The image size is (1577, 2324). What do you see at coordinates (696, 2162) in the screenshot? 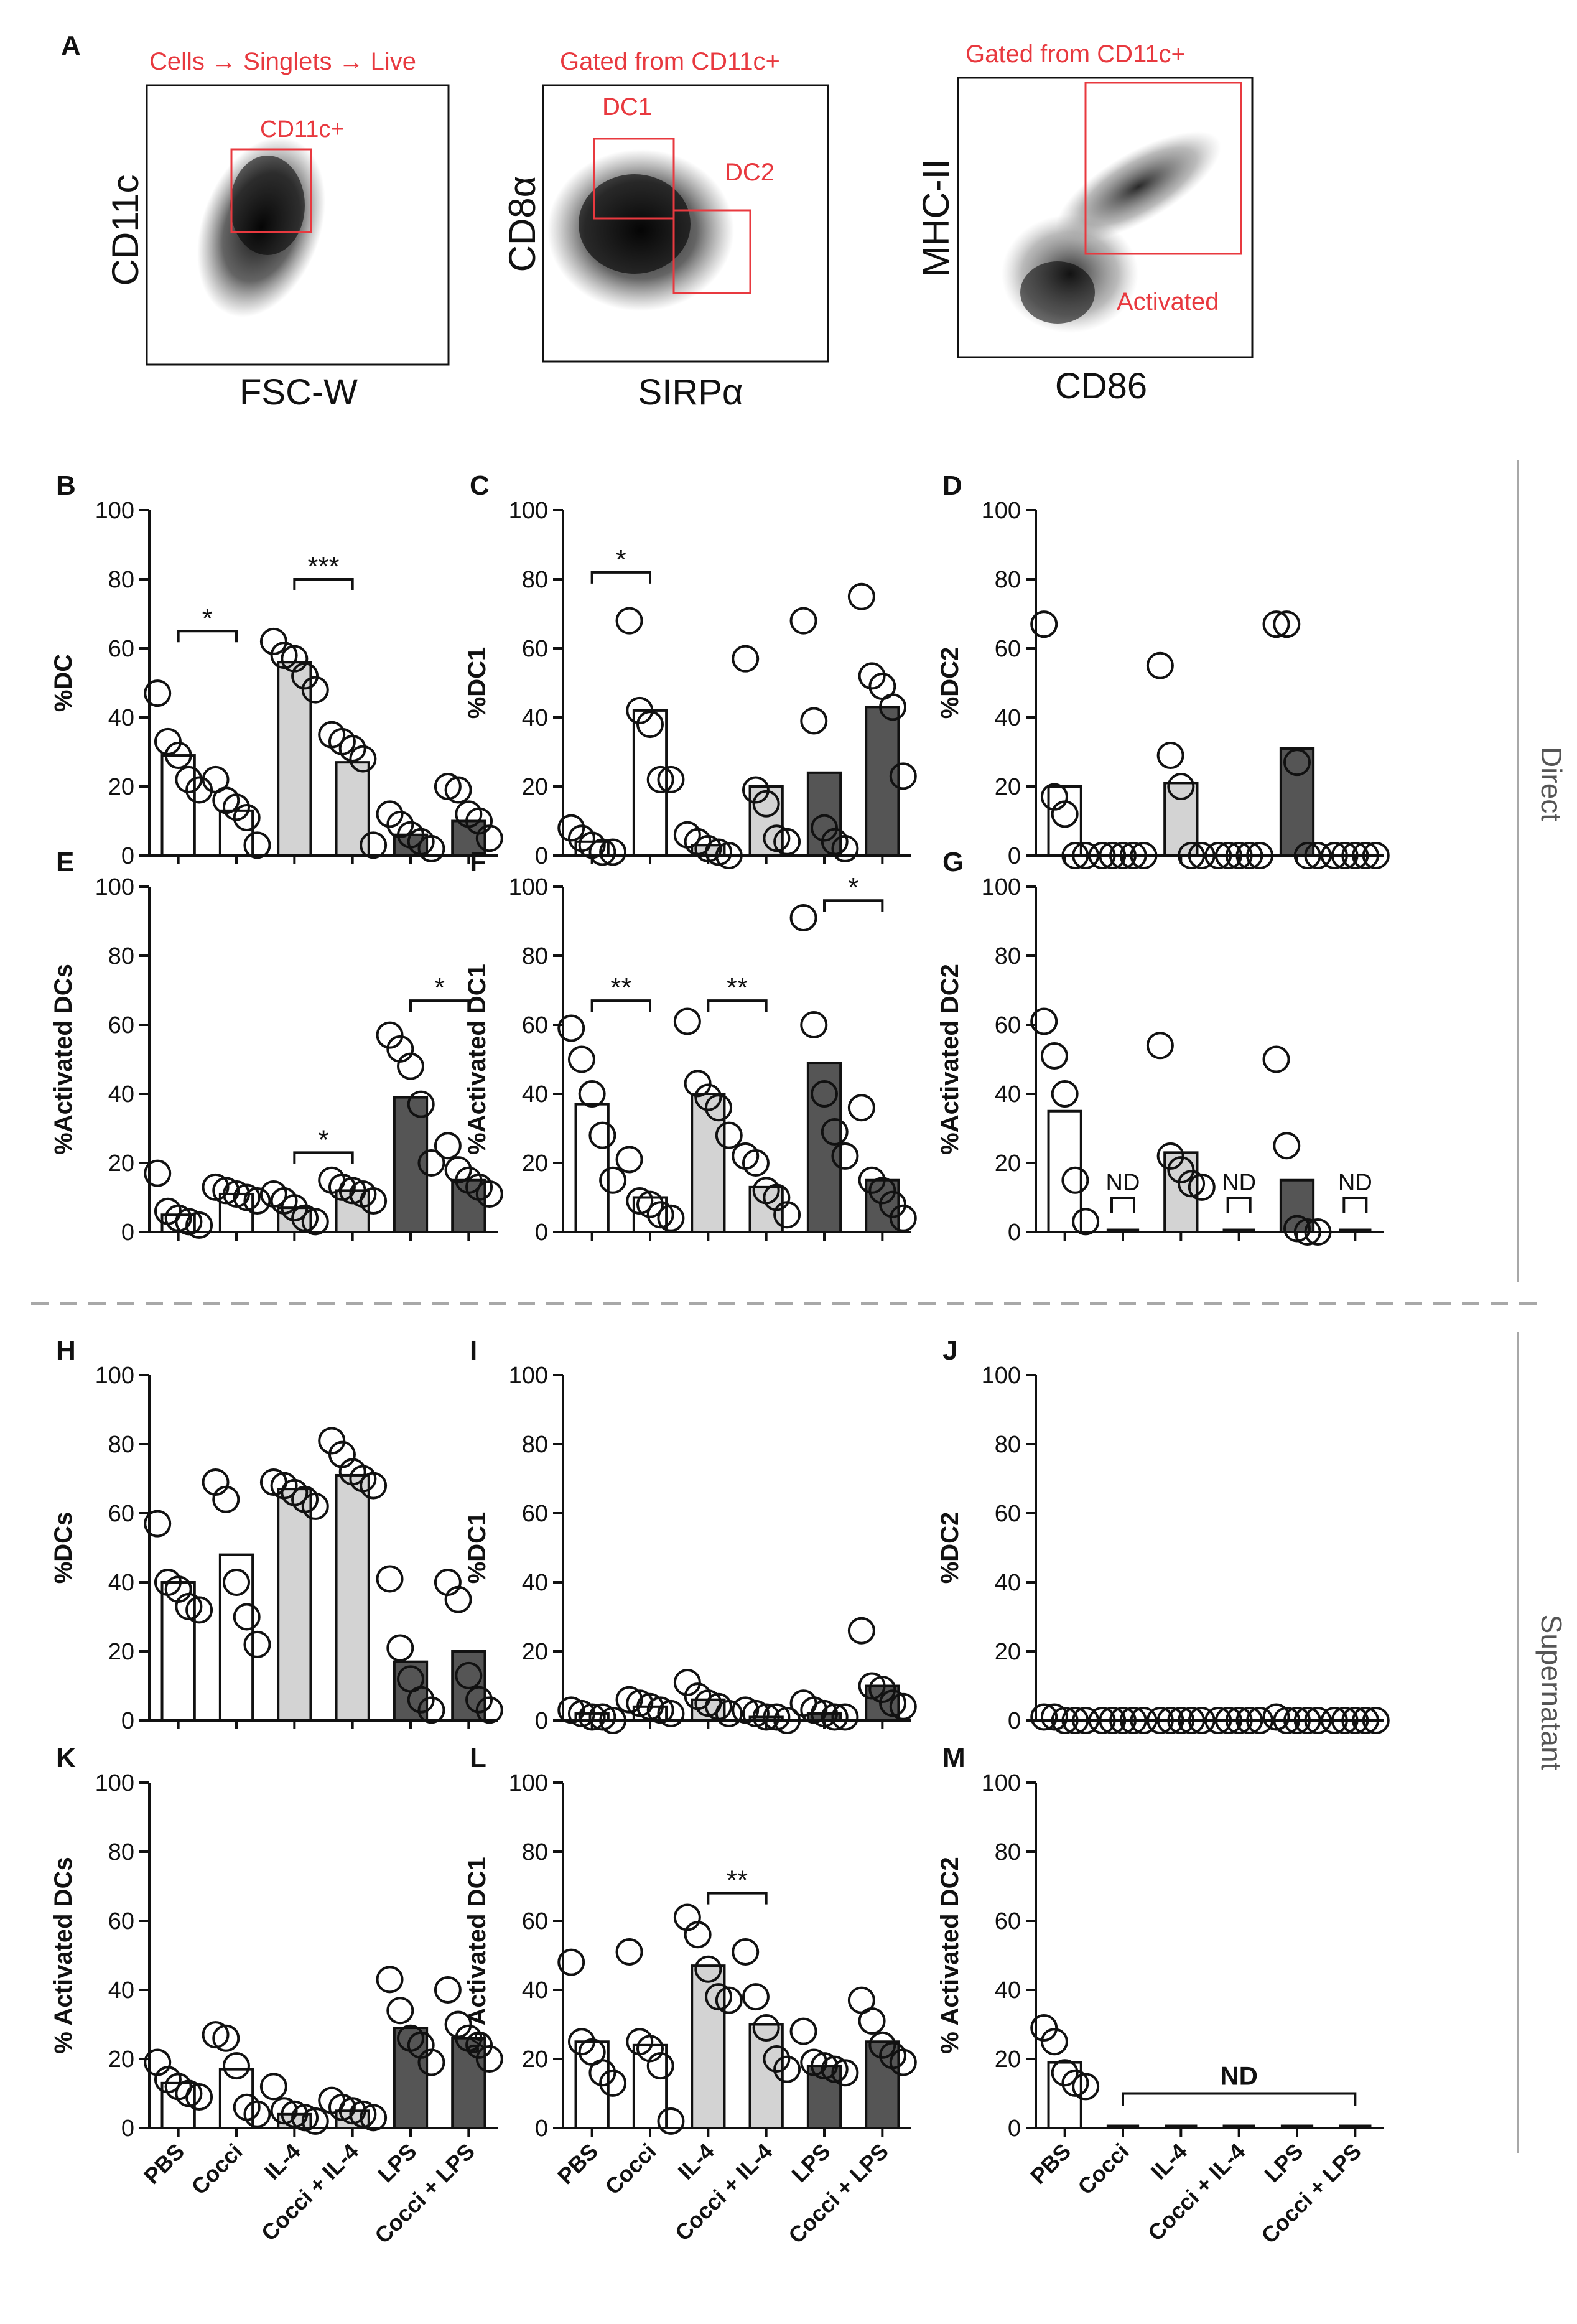
I see `x-tick-label: IL-4` at bounding box center [696, 2162].